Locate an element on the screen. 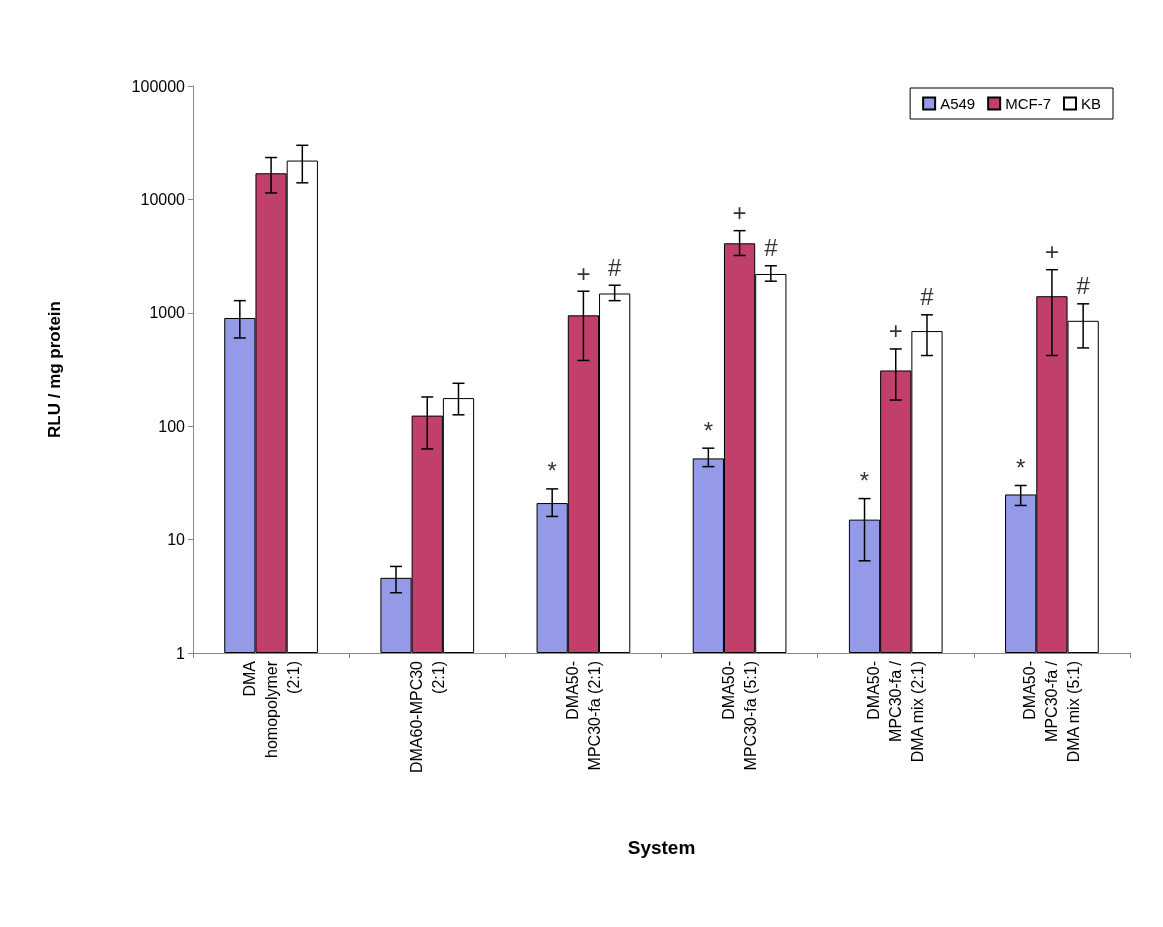 The image size is (1163, 927). y-axis-title: RLU / mg protein is located at coordinates (54, 369).